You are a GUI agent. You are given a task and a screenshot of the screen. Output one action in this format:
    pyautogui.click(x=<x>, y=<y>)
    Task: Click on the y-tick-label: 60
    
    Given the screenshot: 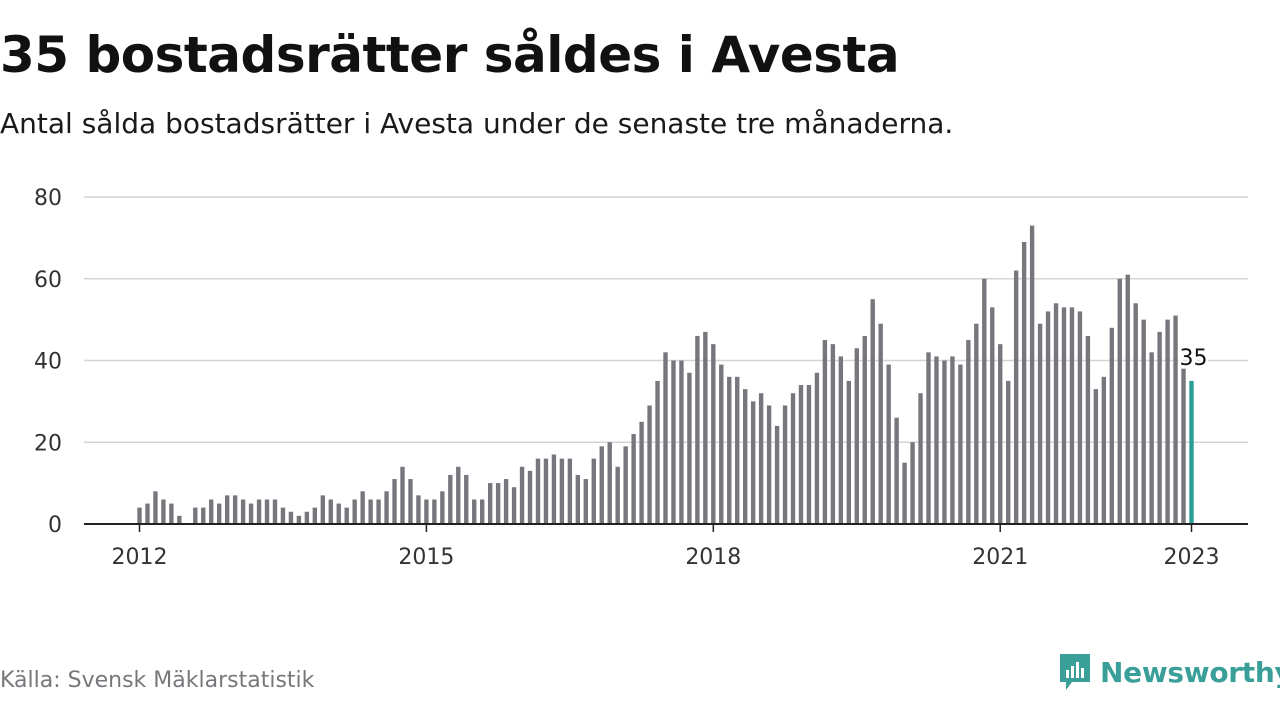 What is the action you would take?
    pyautogui.click(x=48, y=280)
    